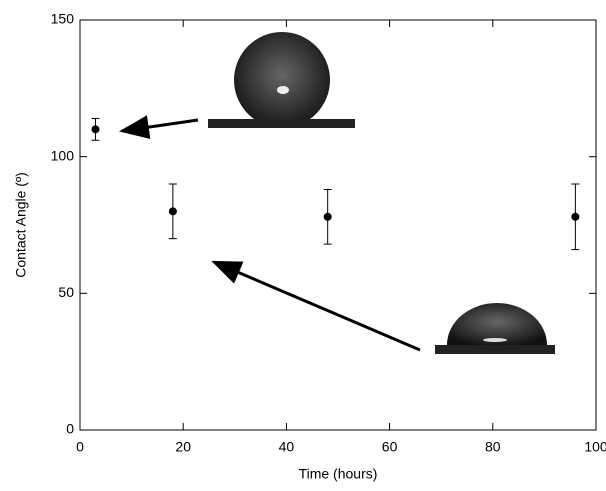  Describe the element at coordinates (70, 429) in the screenshot. I see `y-tick-label: 0` at that location.